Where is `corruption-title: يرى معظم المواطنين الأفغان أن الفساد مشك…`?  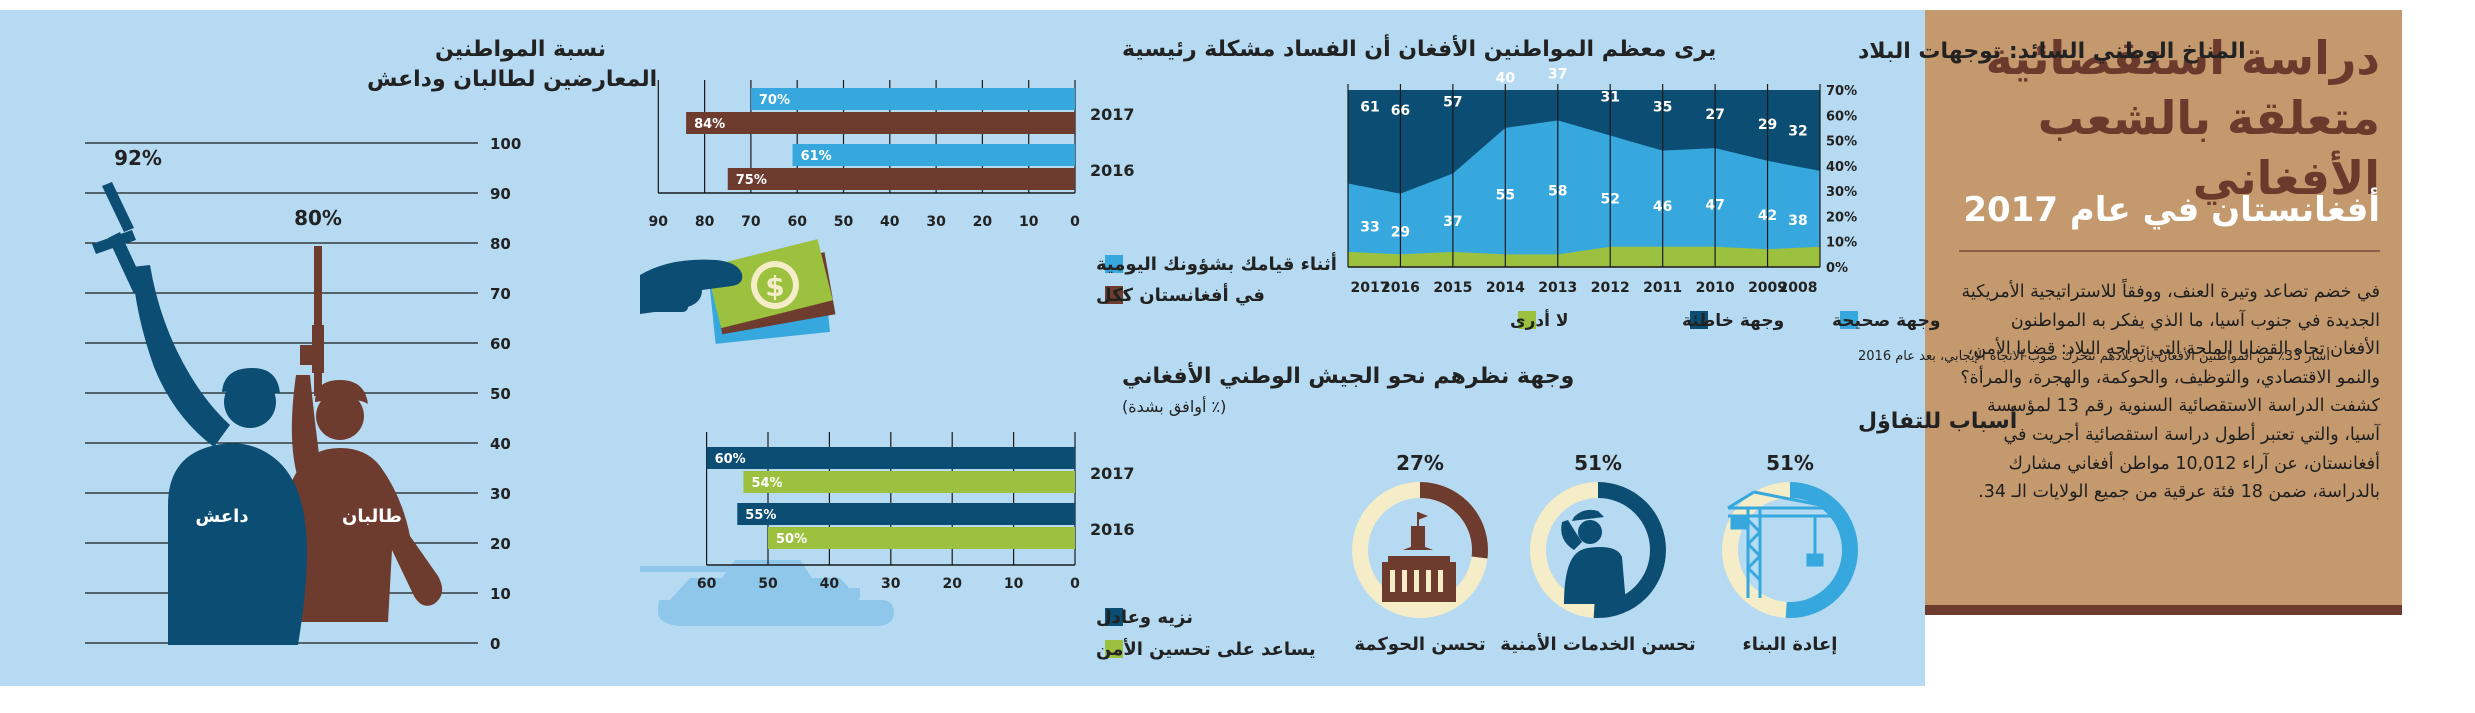
corruption-title: يرى معظم المواطنين الأفغان أن الفساد مشك… is located at coordinates (1419, 47).